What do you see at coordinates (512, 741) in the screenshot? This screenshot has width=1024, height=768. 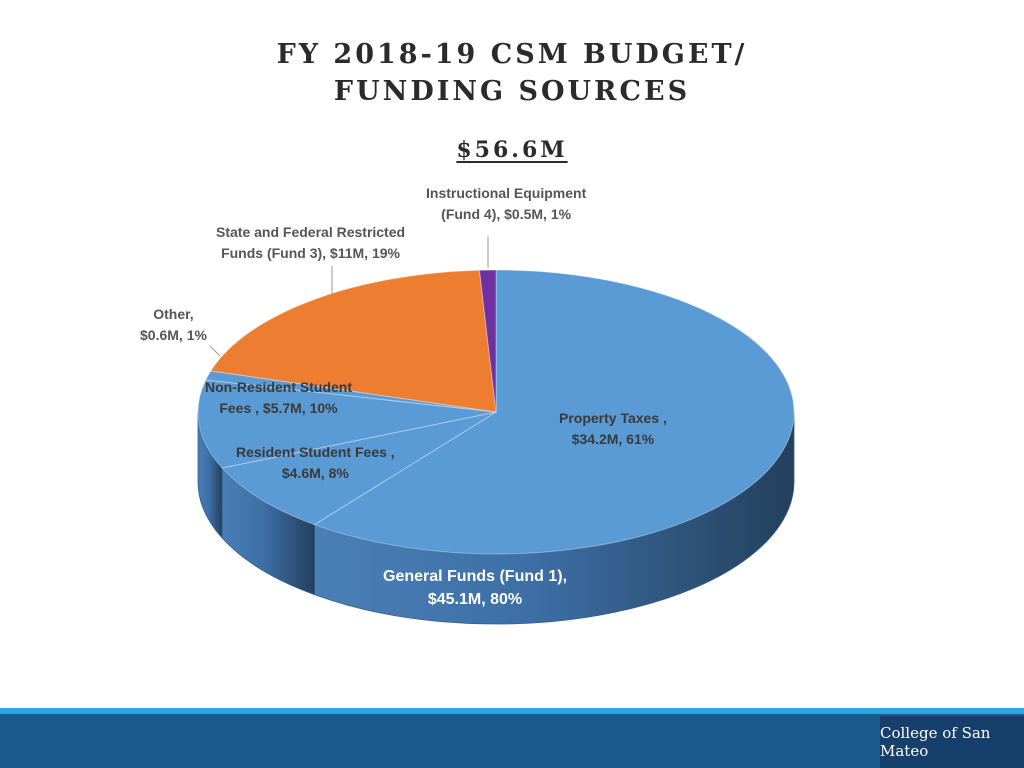 I see `footer-bar` at bounding box center [512, 741].